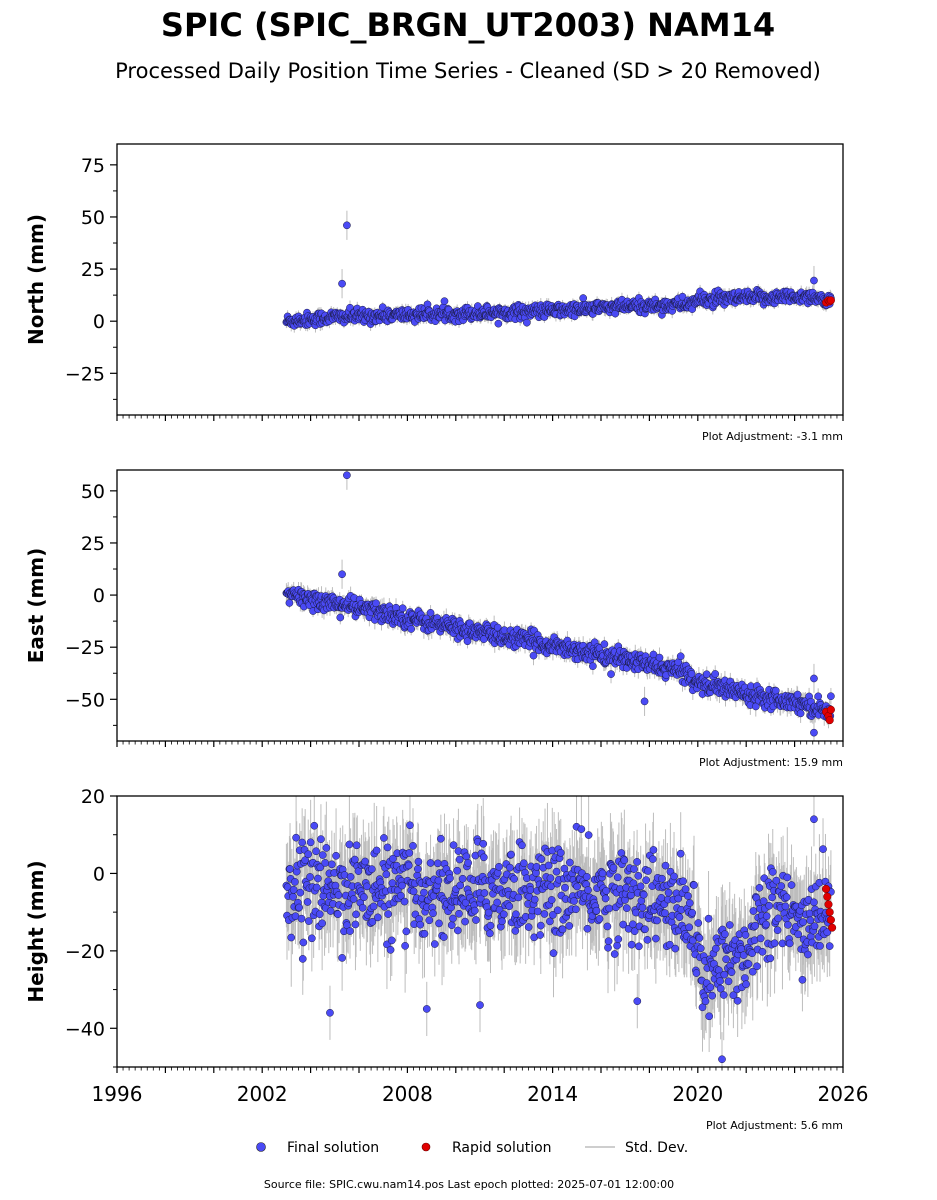  I want to click on plot-adjustment-note: Plot Adjustment: 15.9 mm, so click(771, 762).